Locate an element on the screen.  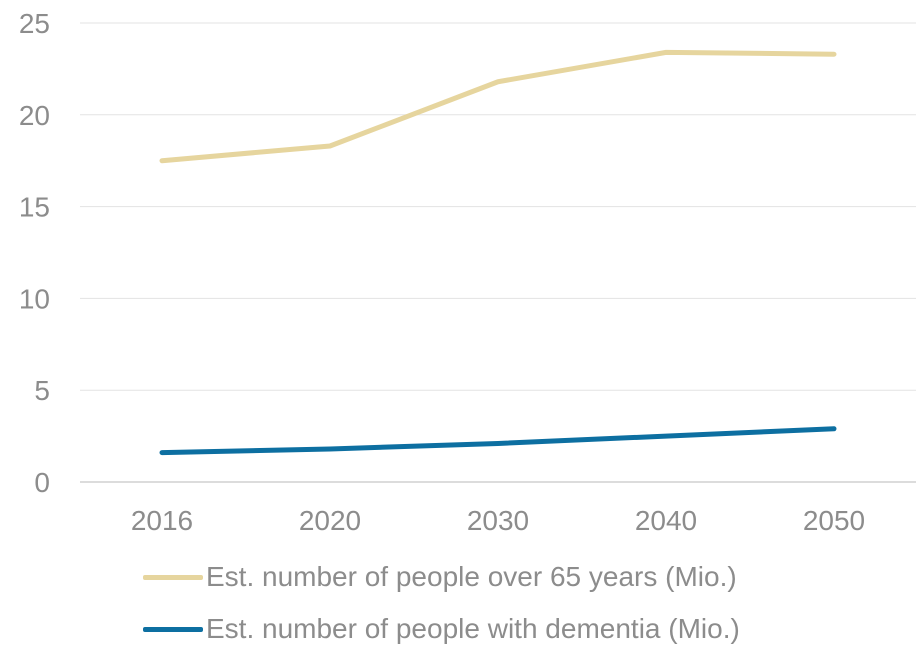
x-tick-label: 2020 is located at coordinates (330, 520).